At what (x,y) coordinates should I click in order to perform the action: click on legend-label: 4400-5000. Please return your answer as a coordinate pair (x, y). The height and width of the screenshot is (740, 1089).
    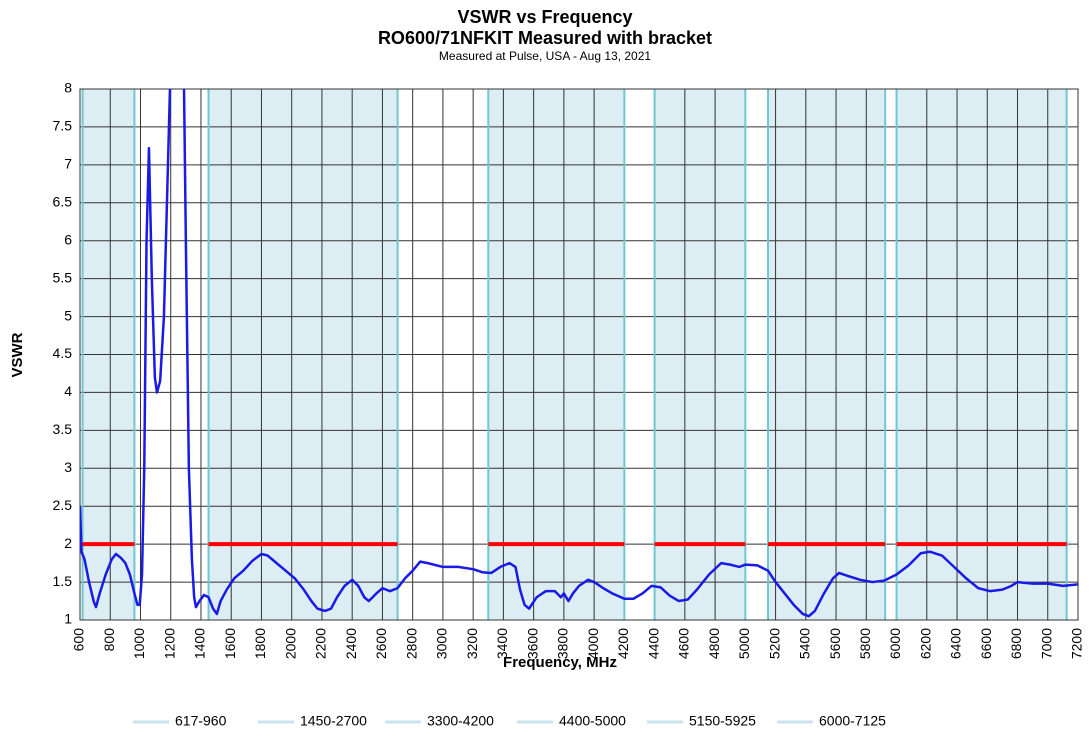
    Looking at the image, I should click on (592, 721).